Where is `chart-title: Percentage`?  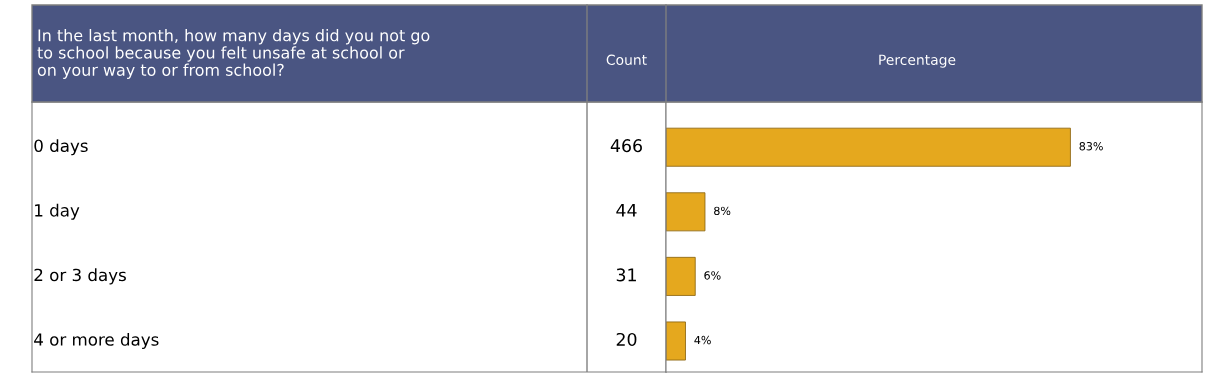
chart-title: Percentage is located at coordinates (917, 61).